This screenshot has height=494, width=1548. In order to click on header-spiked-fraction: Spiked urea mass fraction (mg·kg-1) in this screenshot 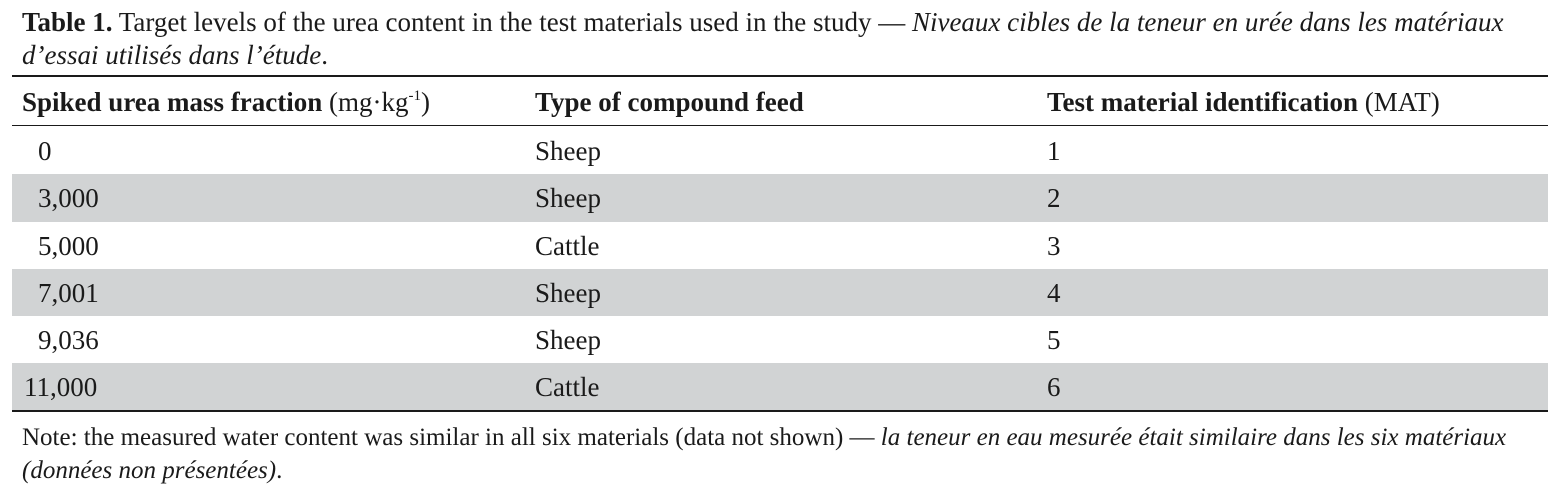, I will do `click(226, 102)`.